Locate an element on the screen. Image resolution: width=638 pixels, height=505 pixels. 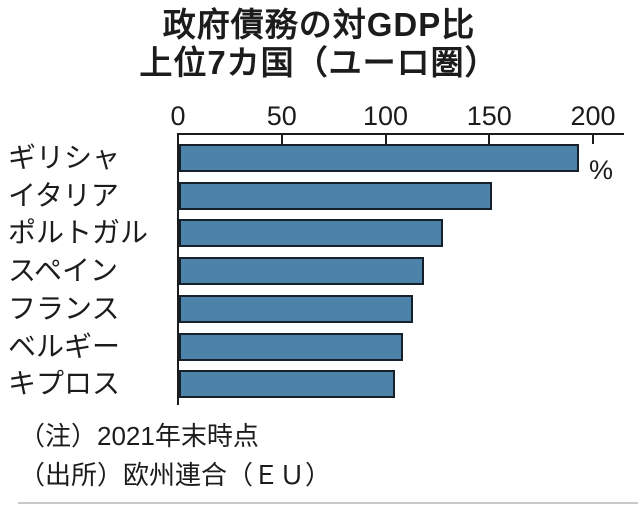
y-axis-line is located at coordinates (178, 269).